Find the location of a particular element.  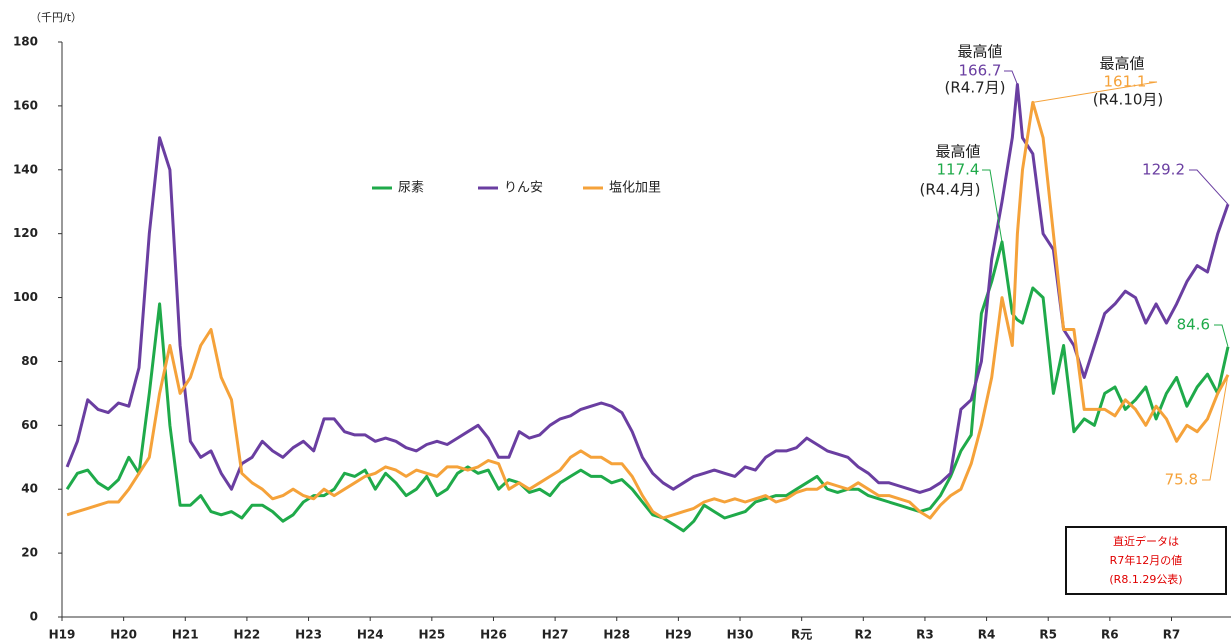

y-tick-label: 140 is located at coordinates (25, 169).